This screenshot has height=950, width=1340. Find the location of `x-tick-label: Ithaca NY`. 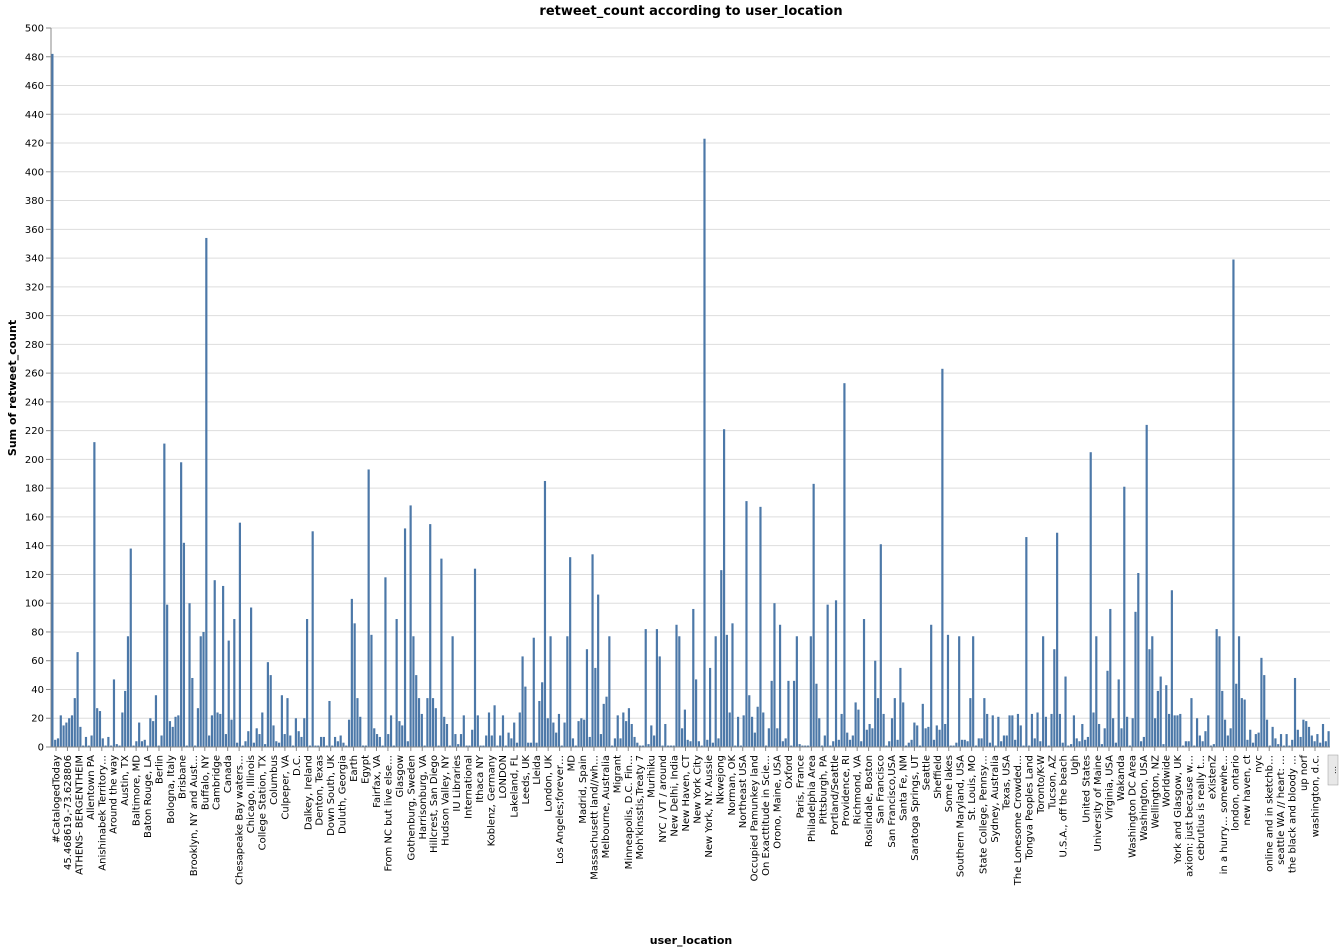

x-tick-label: Ithaca NY is located at coordinates (480, 778).